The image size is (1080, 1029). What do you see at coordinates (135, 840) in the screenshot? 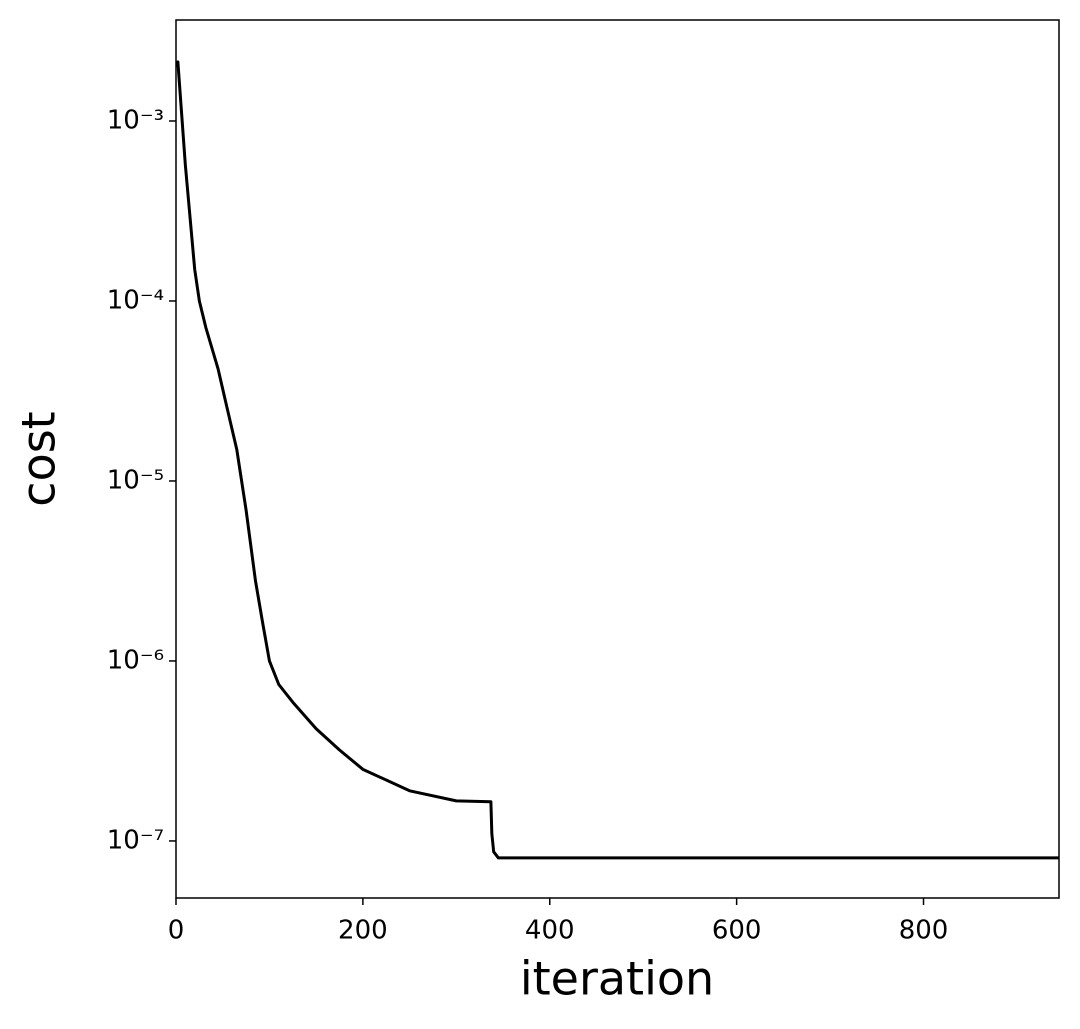
I see `y-tick-label: 10⁻⁷` at bounding box center [135, 840].